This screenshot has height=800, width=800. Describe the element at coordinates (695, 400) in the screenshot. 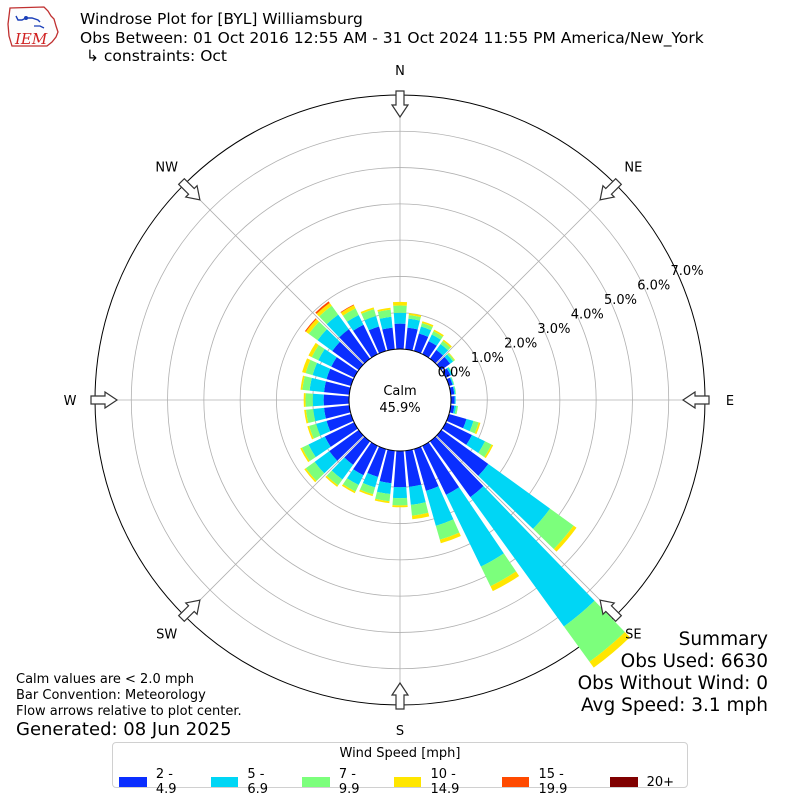

I see `flow-arrow-e` at that location.